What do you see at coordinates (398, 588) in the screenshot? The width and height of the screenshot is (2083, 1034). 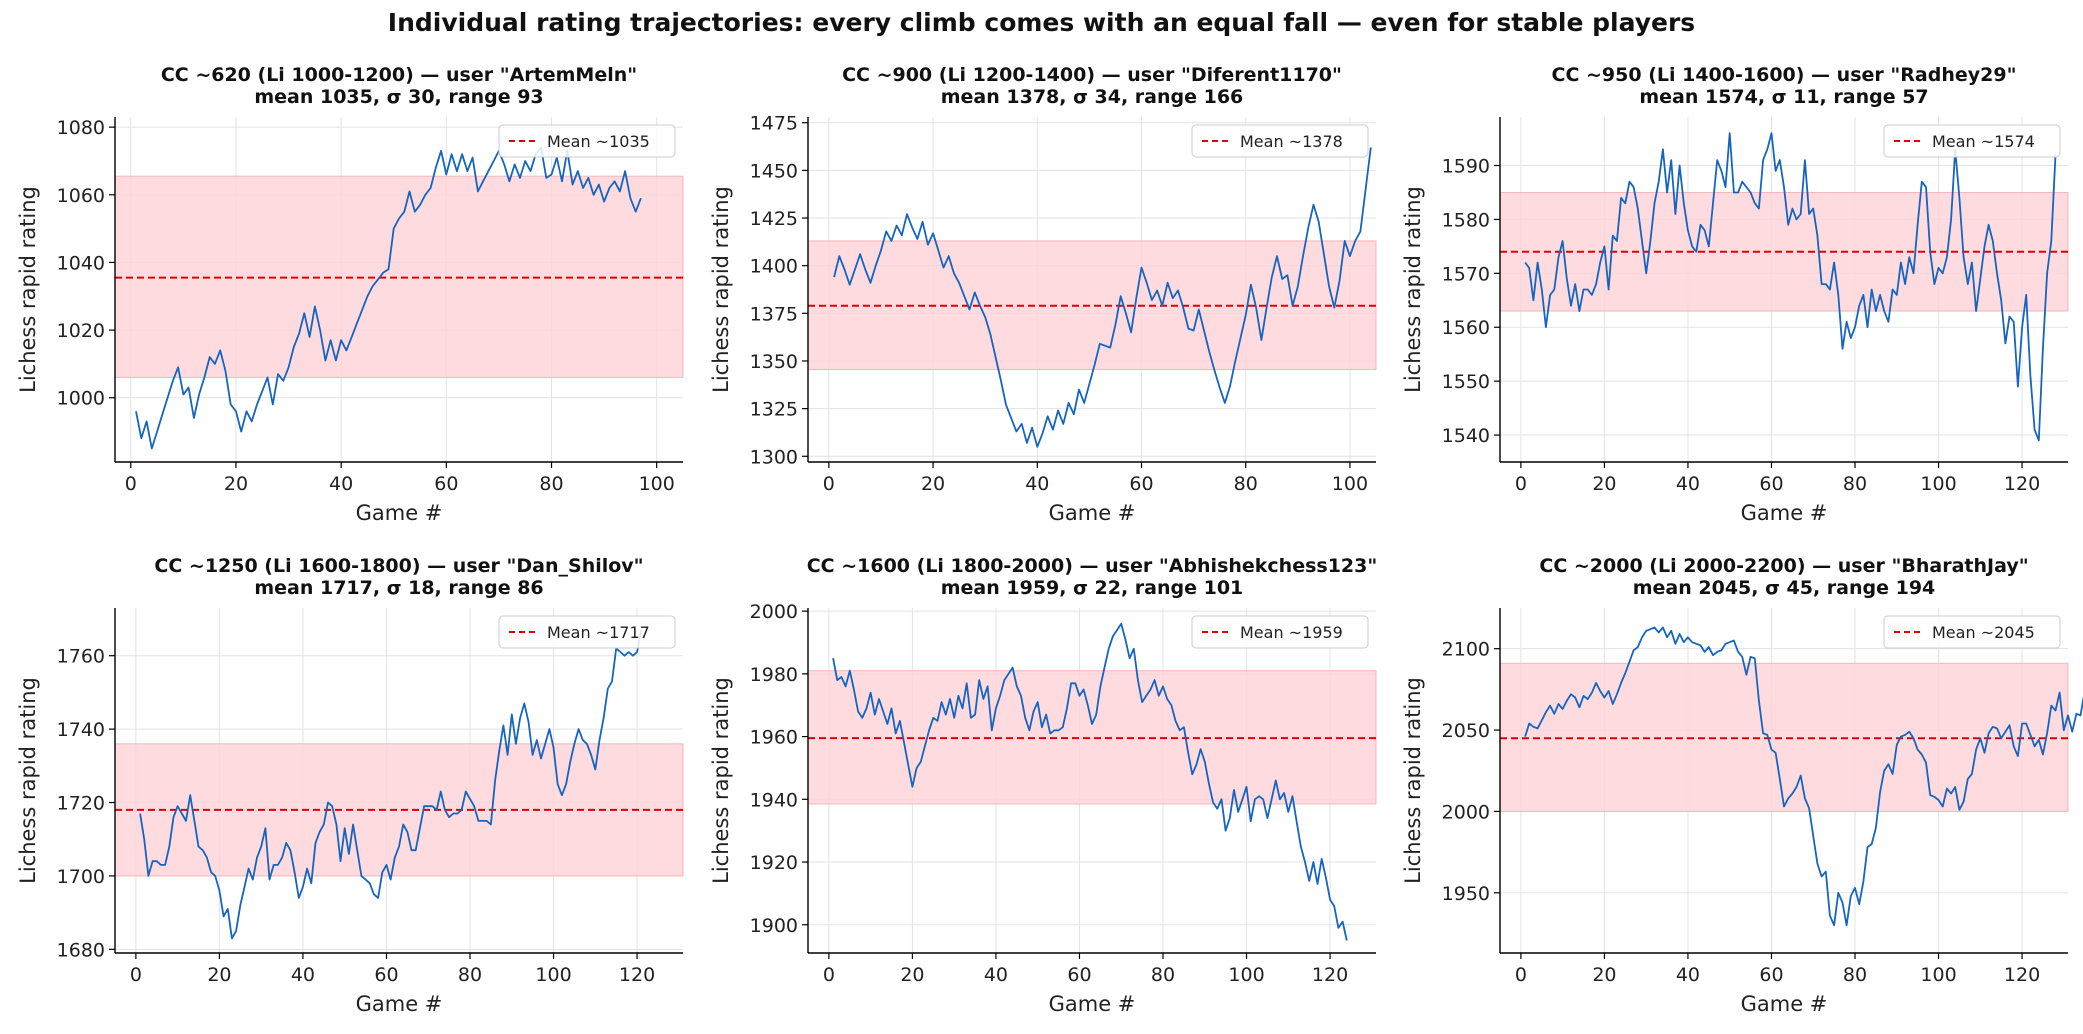 I see `subplot-subtitle: mean 1717, σ 18, range 86` at bounding box center [398, 588].